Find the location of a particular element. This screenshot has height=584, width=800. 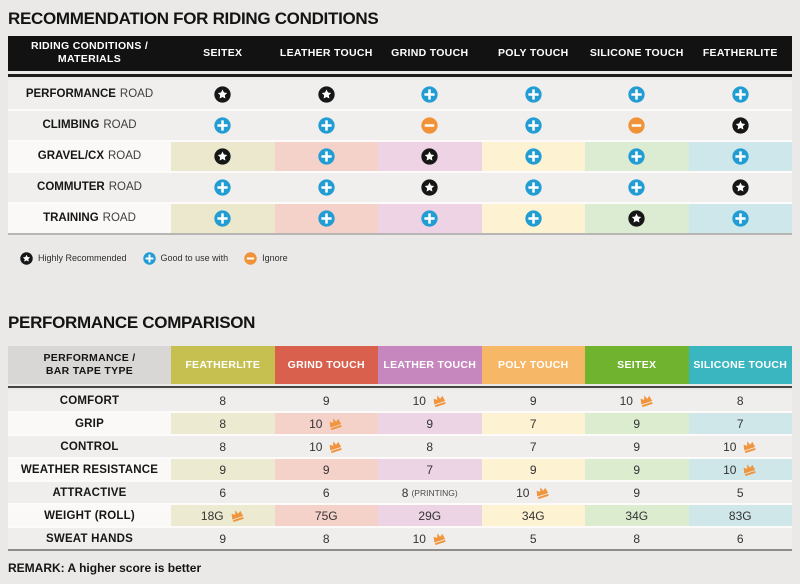

remark: REMARK: A higher score is better is located at coordinates (105, 568).